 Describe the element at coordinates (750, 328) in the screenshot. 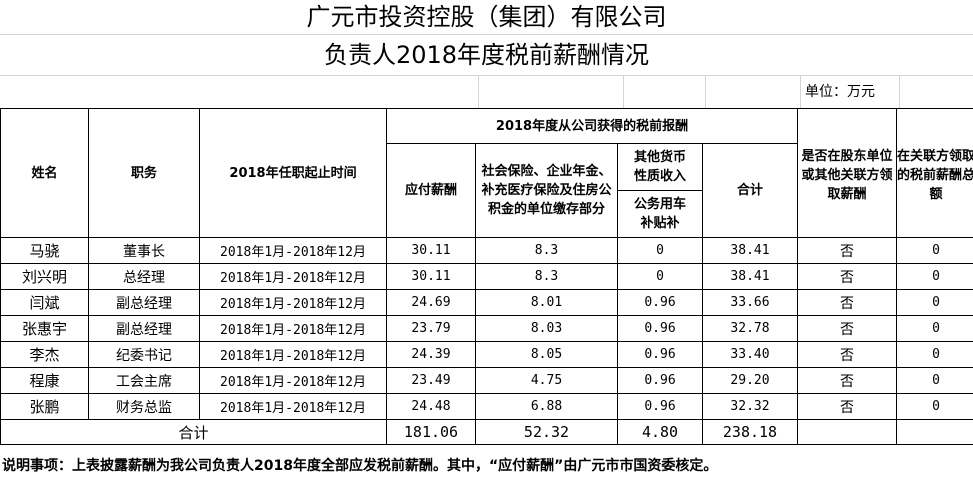

I see `cell-sum: 32.78` at that location.